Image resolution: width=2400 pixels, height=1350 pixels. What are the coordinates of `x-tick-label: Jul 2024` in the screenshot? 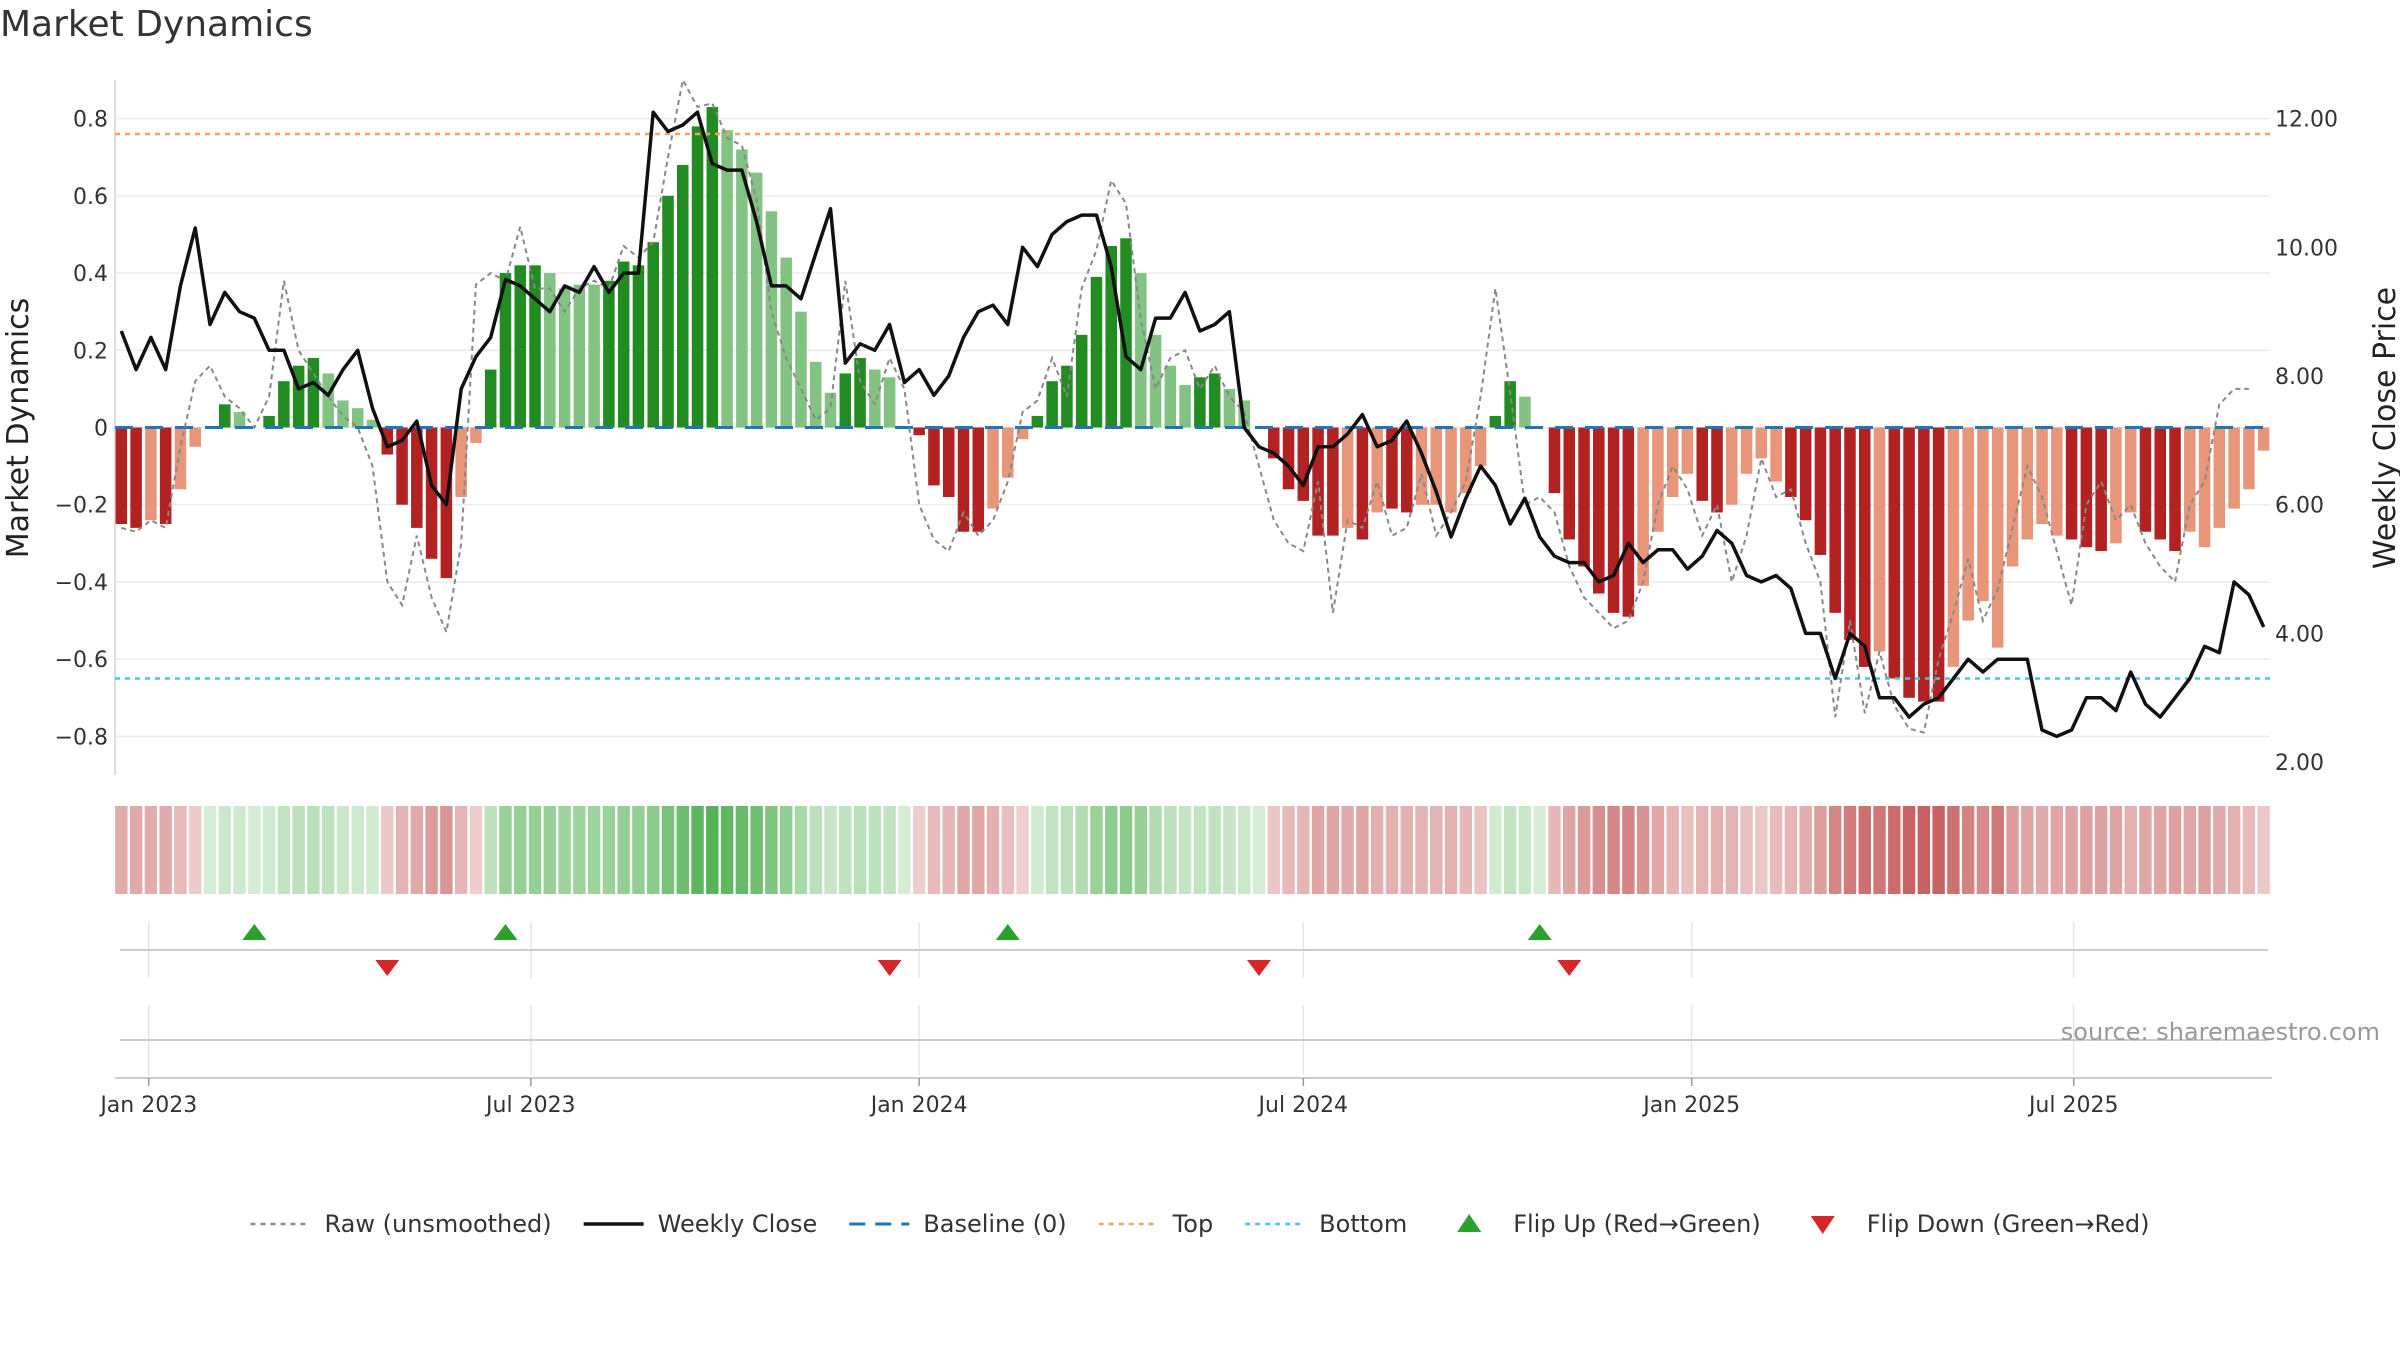 It's located at (1303, 1105).